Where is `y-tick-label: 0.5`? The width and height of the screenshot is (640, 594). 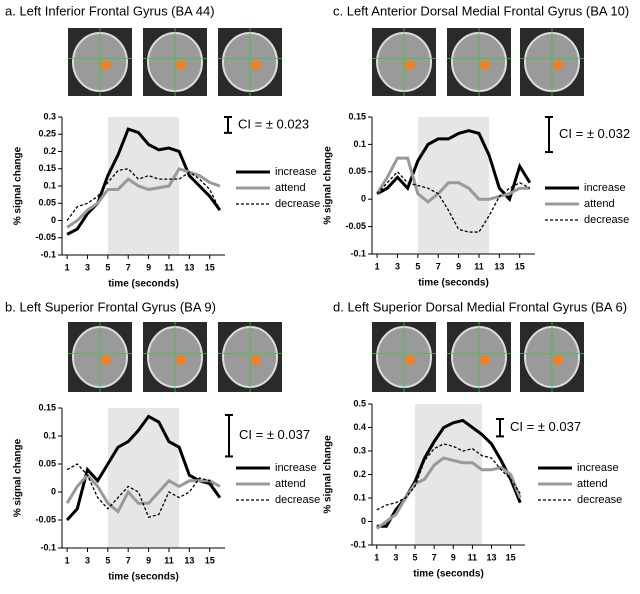 y-tick-label: 0.5 is located at coordinates (359, 403).